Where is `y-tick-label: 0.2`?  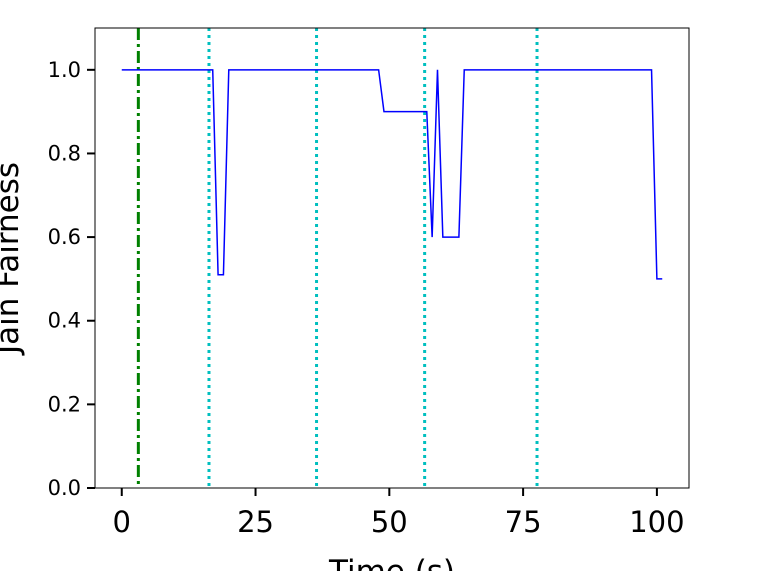 y-tick-label: 0.2 is located at coordinates (64, 404).